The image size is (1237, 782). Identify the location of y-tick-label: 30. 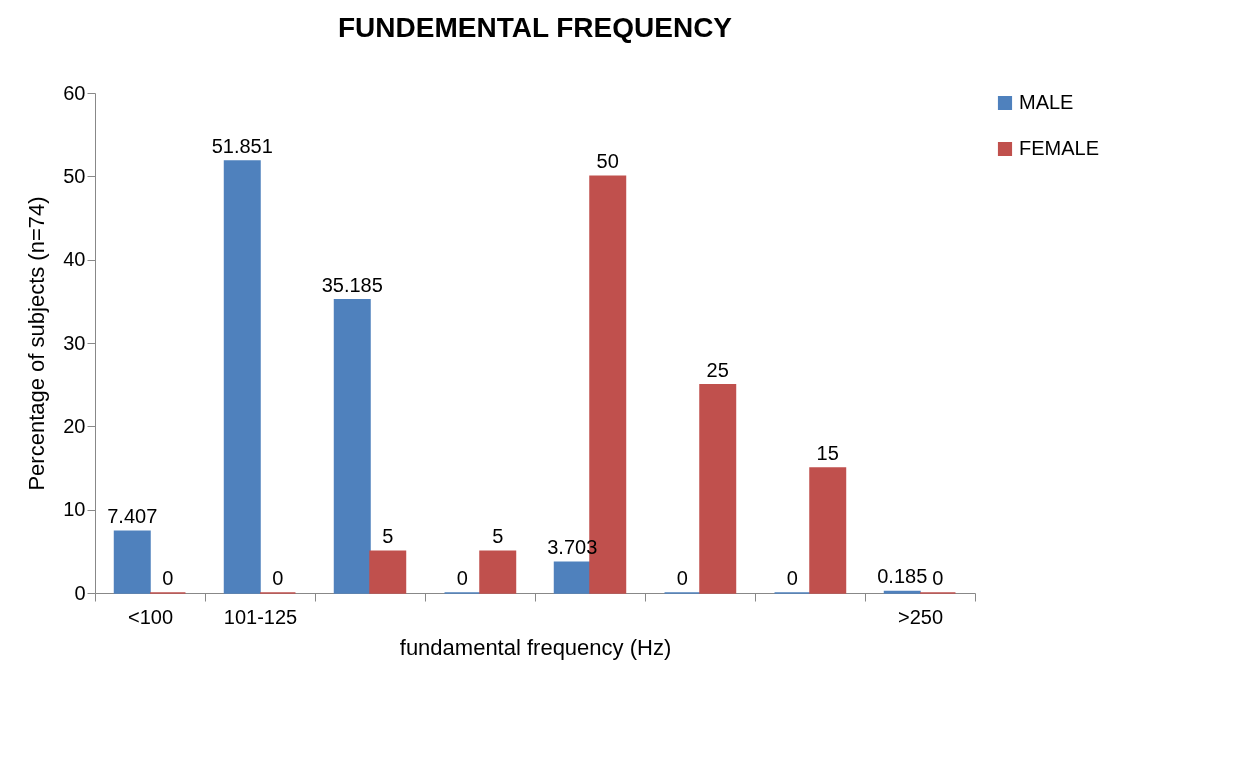
(74, 342).